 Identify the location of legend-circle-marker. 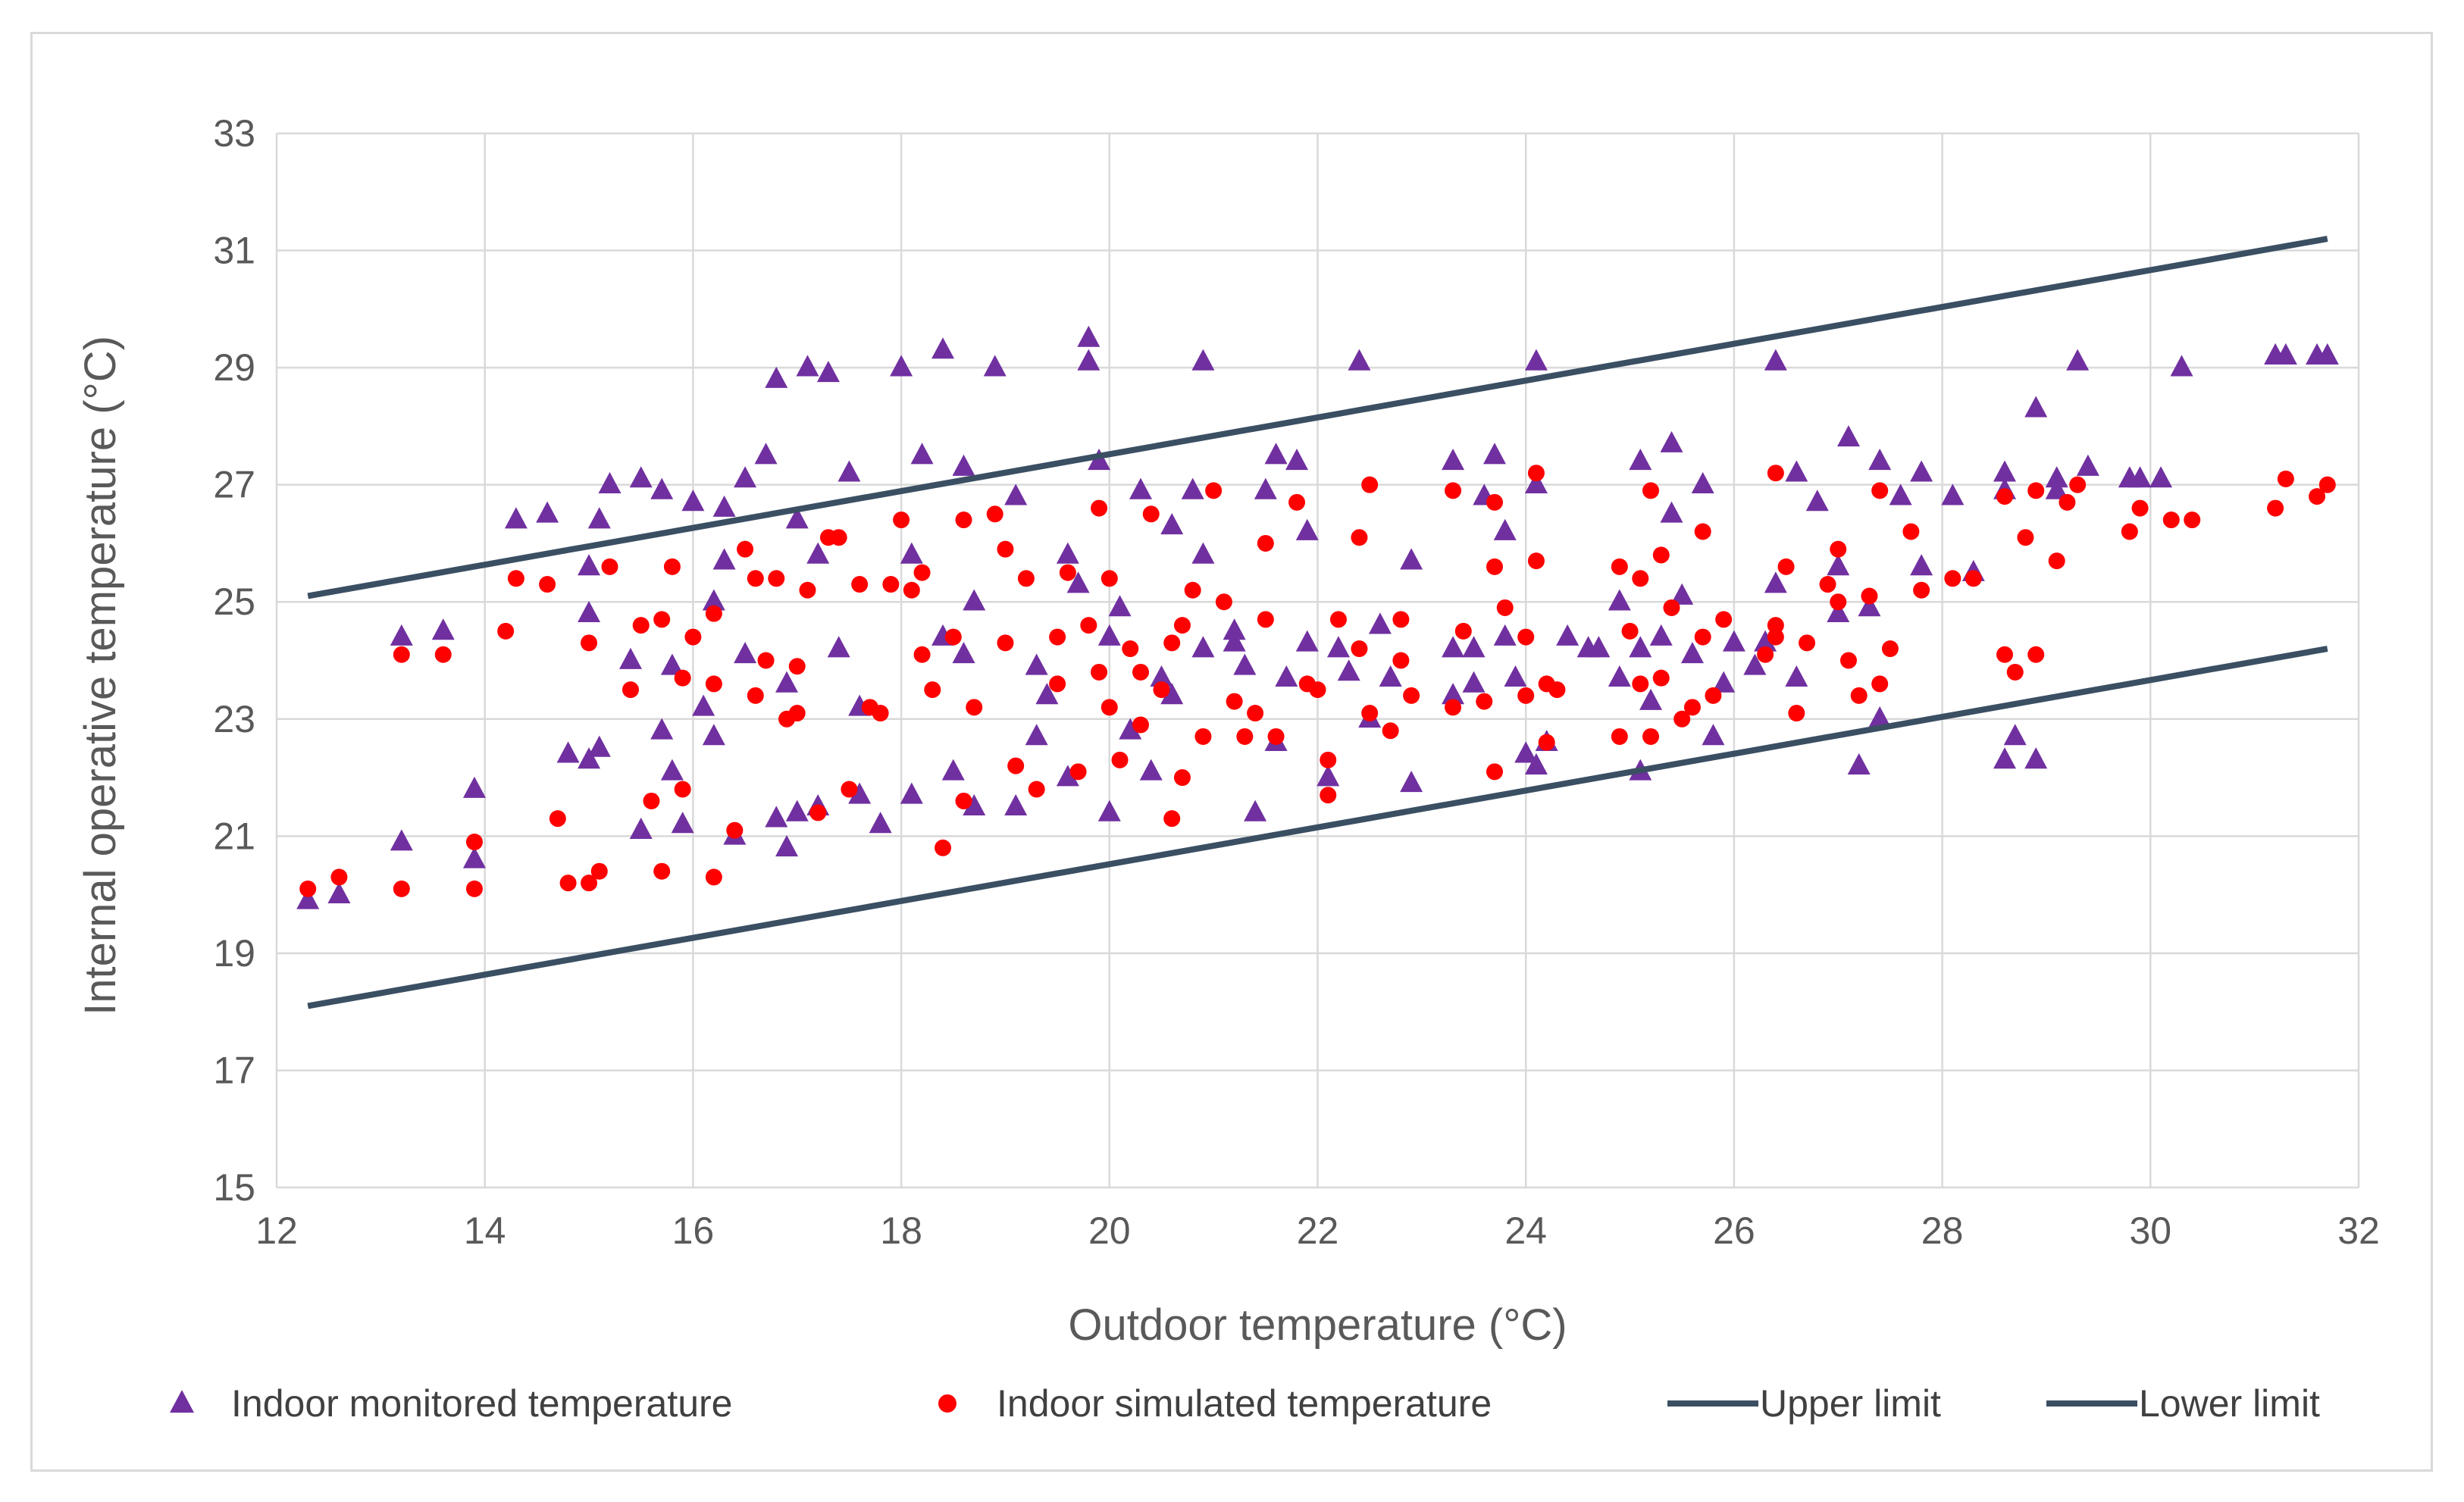
(947, 1403).